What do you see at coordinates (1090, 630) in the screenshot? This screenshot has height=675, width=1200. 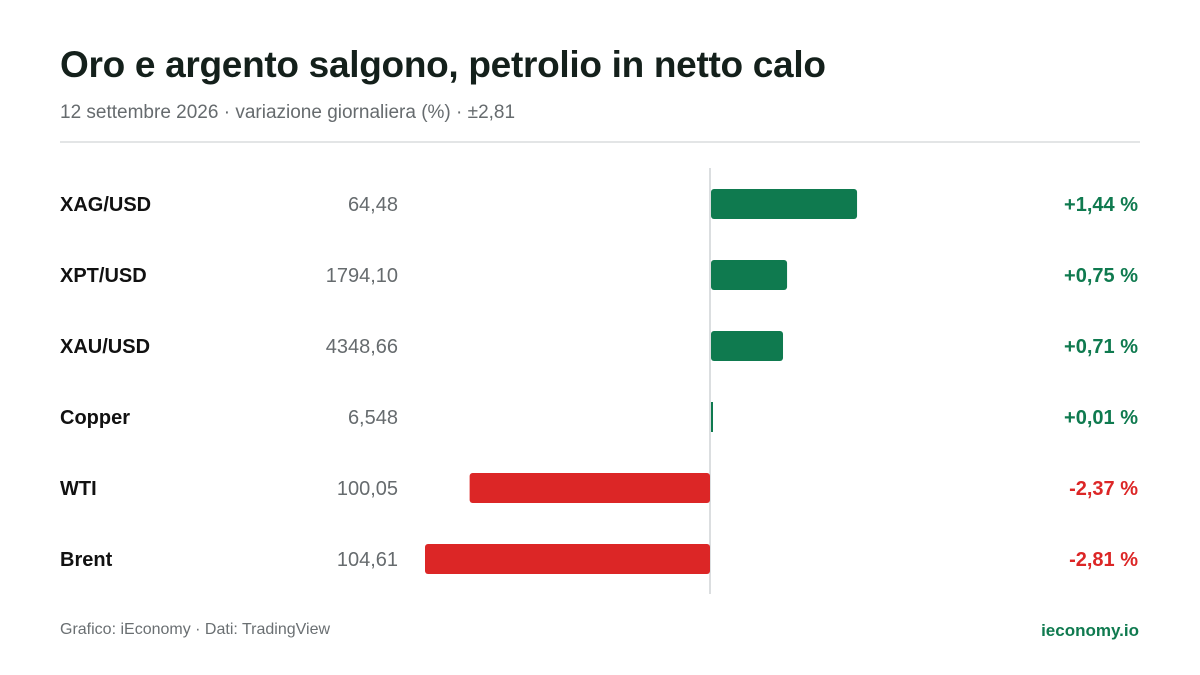 I see `brand-link: ieconomy.io` at bounding box center [1090, 630].